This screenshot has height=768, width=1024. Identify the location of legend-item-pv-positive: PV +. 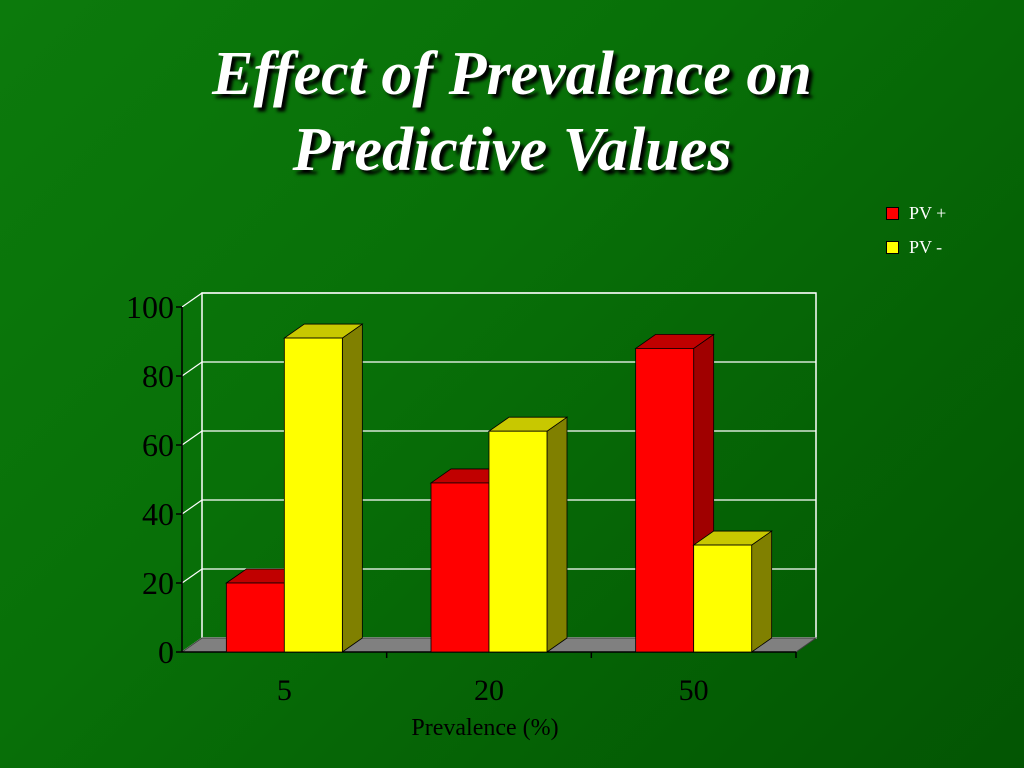
(916, 213).